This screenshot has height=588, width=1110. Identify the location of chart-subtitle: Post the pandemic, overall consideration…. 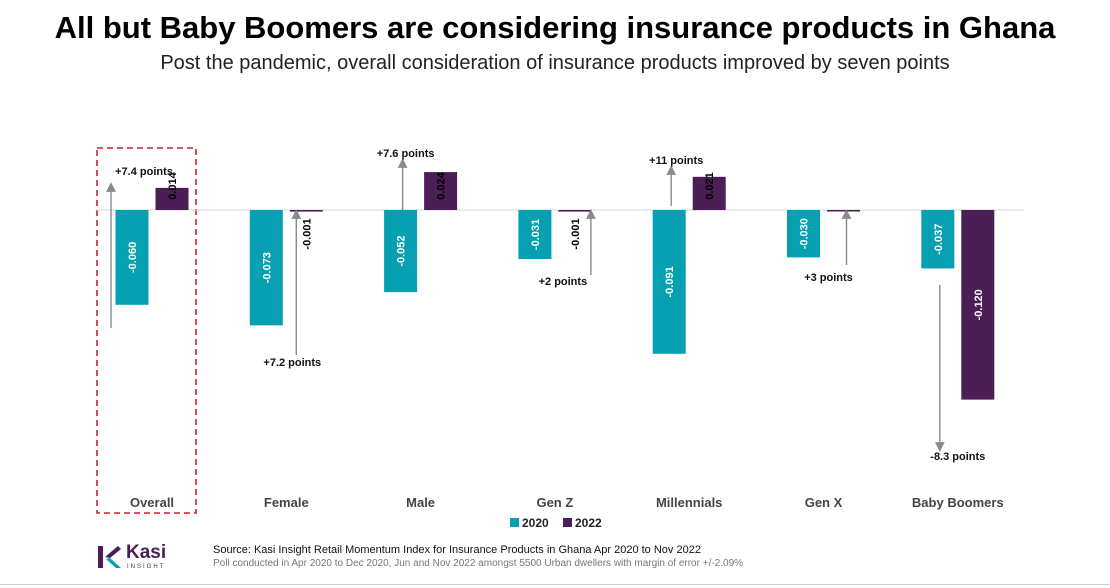
(555, 63).